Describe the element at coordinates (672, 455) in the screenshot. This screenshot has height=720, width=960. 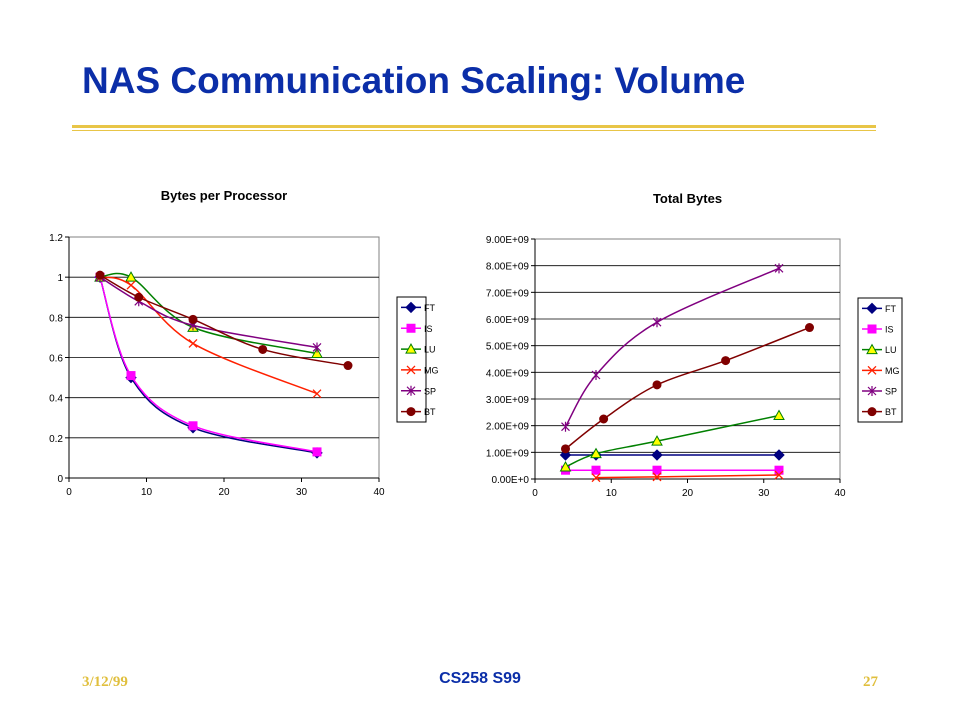
I see `series-ft` at that location.